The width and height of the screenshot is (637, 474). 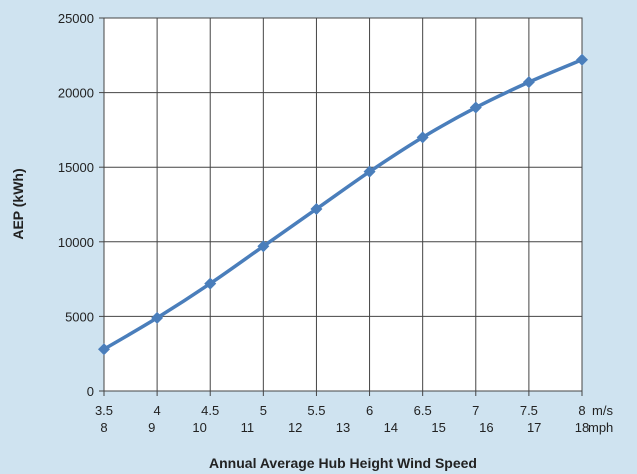 What do you see at coordinates (151, 427) in the screenshot?
I see `x-tick-label-mph: 9` at bounding box center [151, 427].